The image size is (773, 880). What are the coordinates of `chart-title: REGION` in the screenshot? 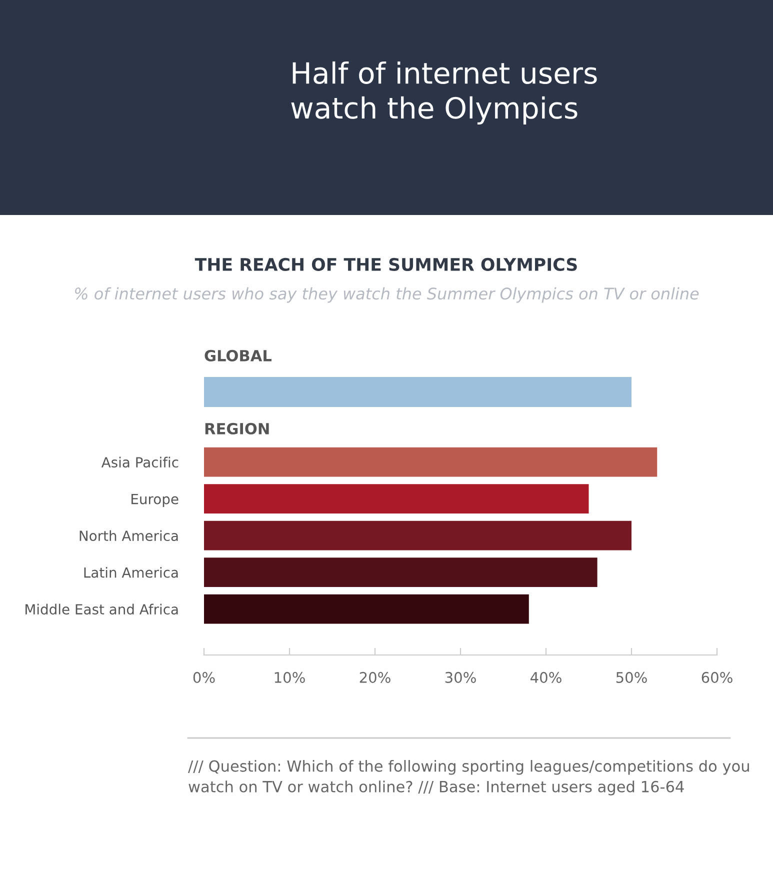 It's located at (237, 428).